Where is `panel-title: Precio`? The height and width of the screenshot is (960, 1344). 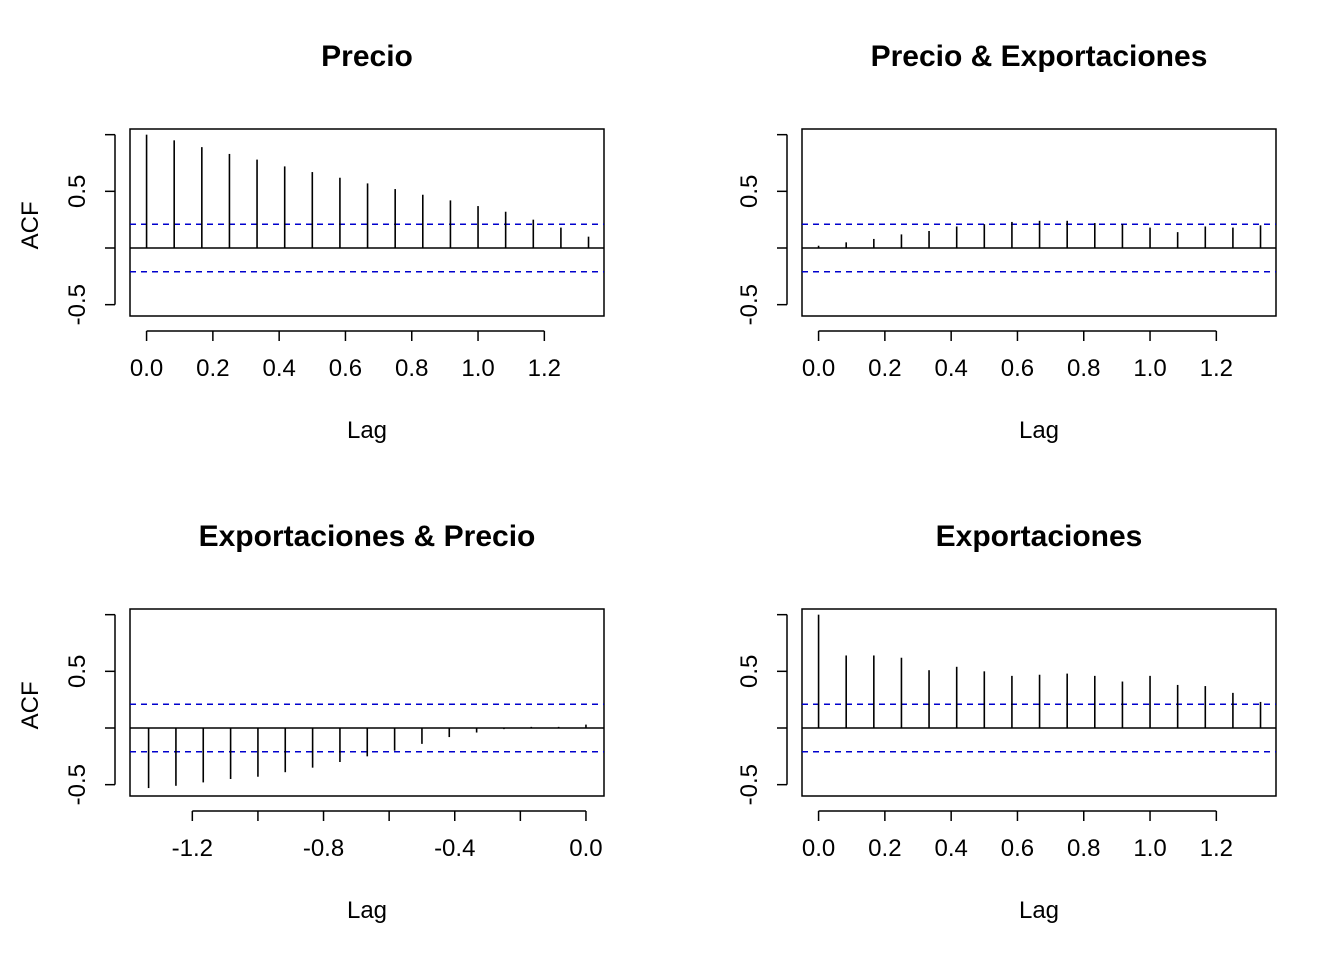
panel-title: Precio is located at coordinates (367, 56).